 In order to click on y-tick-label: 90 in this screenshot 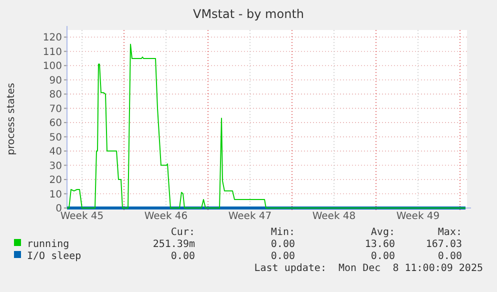, I will do `click(55, 80)`.